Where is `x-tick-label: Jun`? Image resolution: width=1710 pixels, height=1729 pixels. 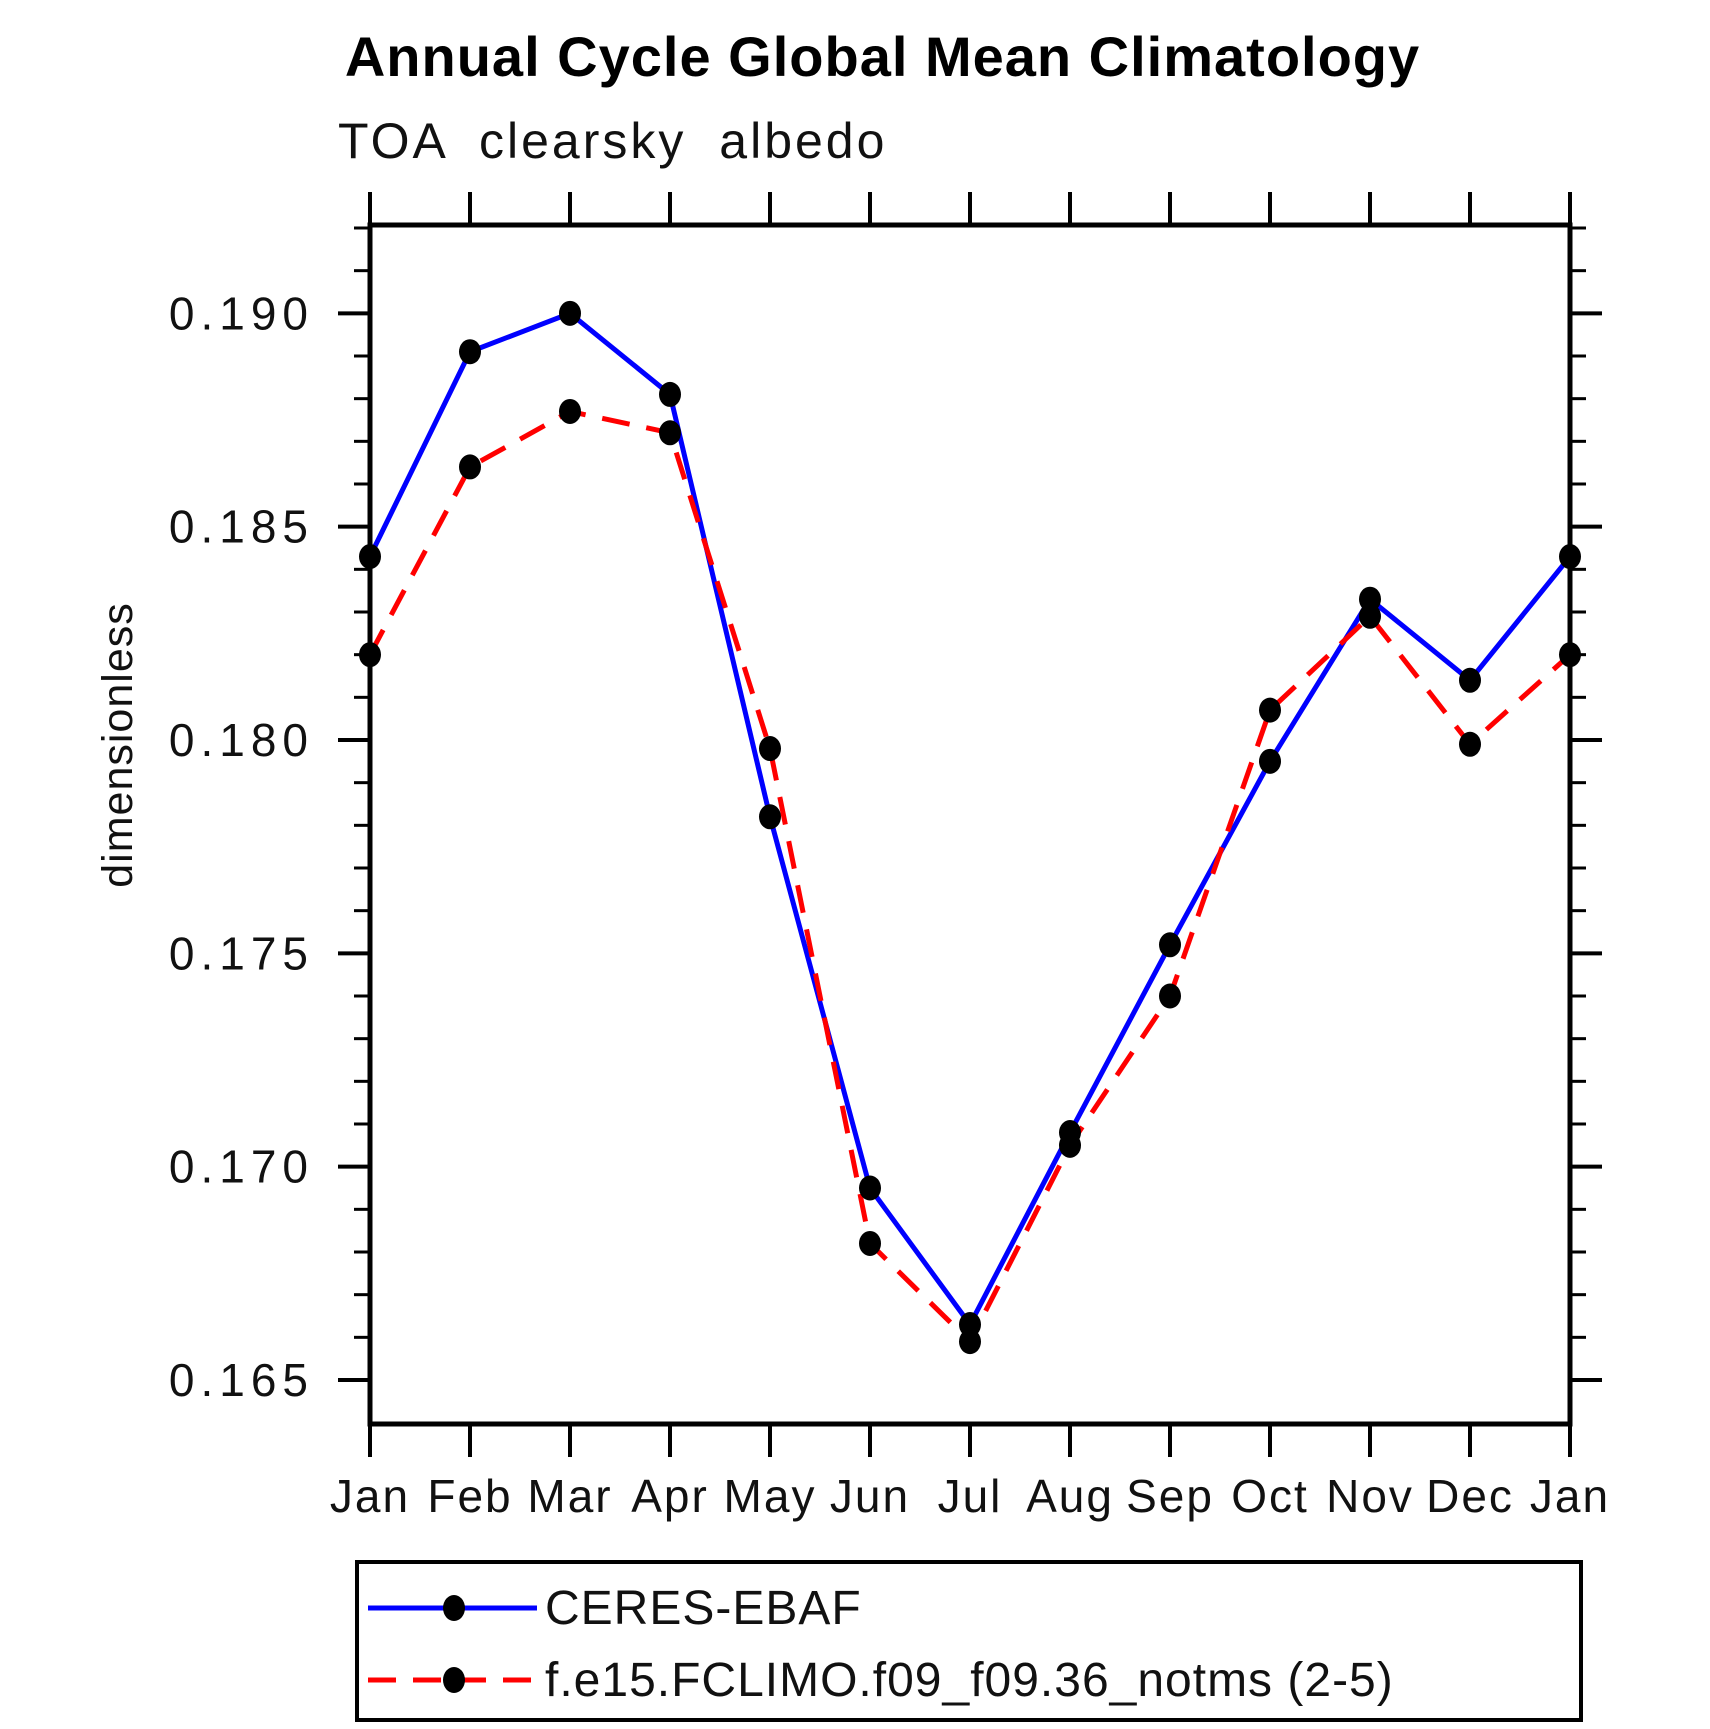
x-tick-label: Jun is located at coordinates (870, 1496).